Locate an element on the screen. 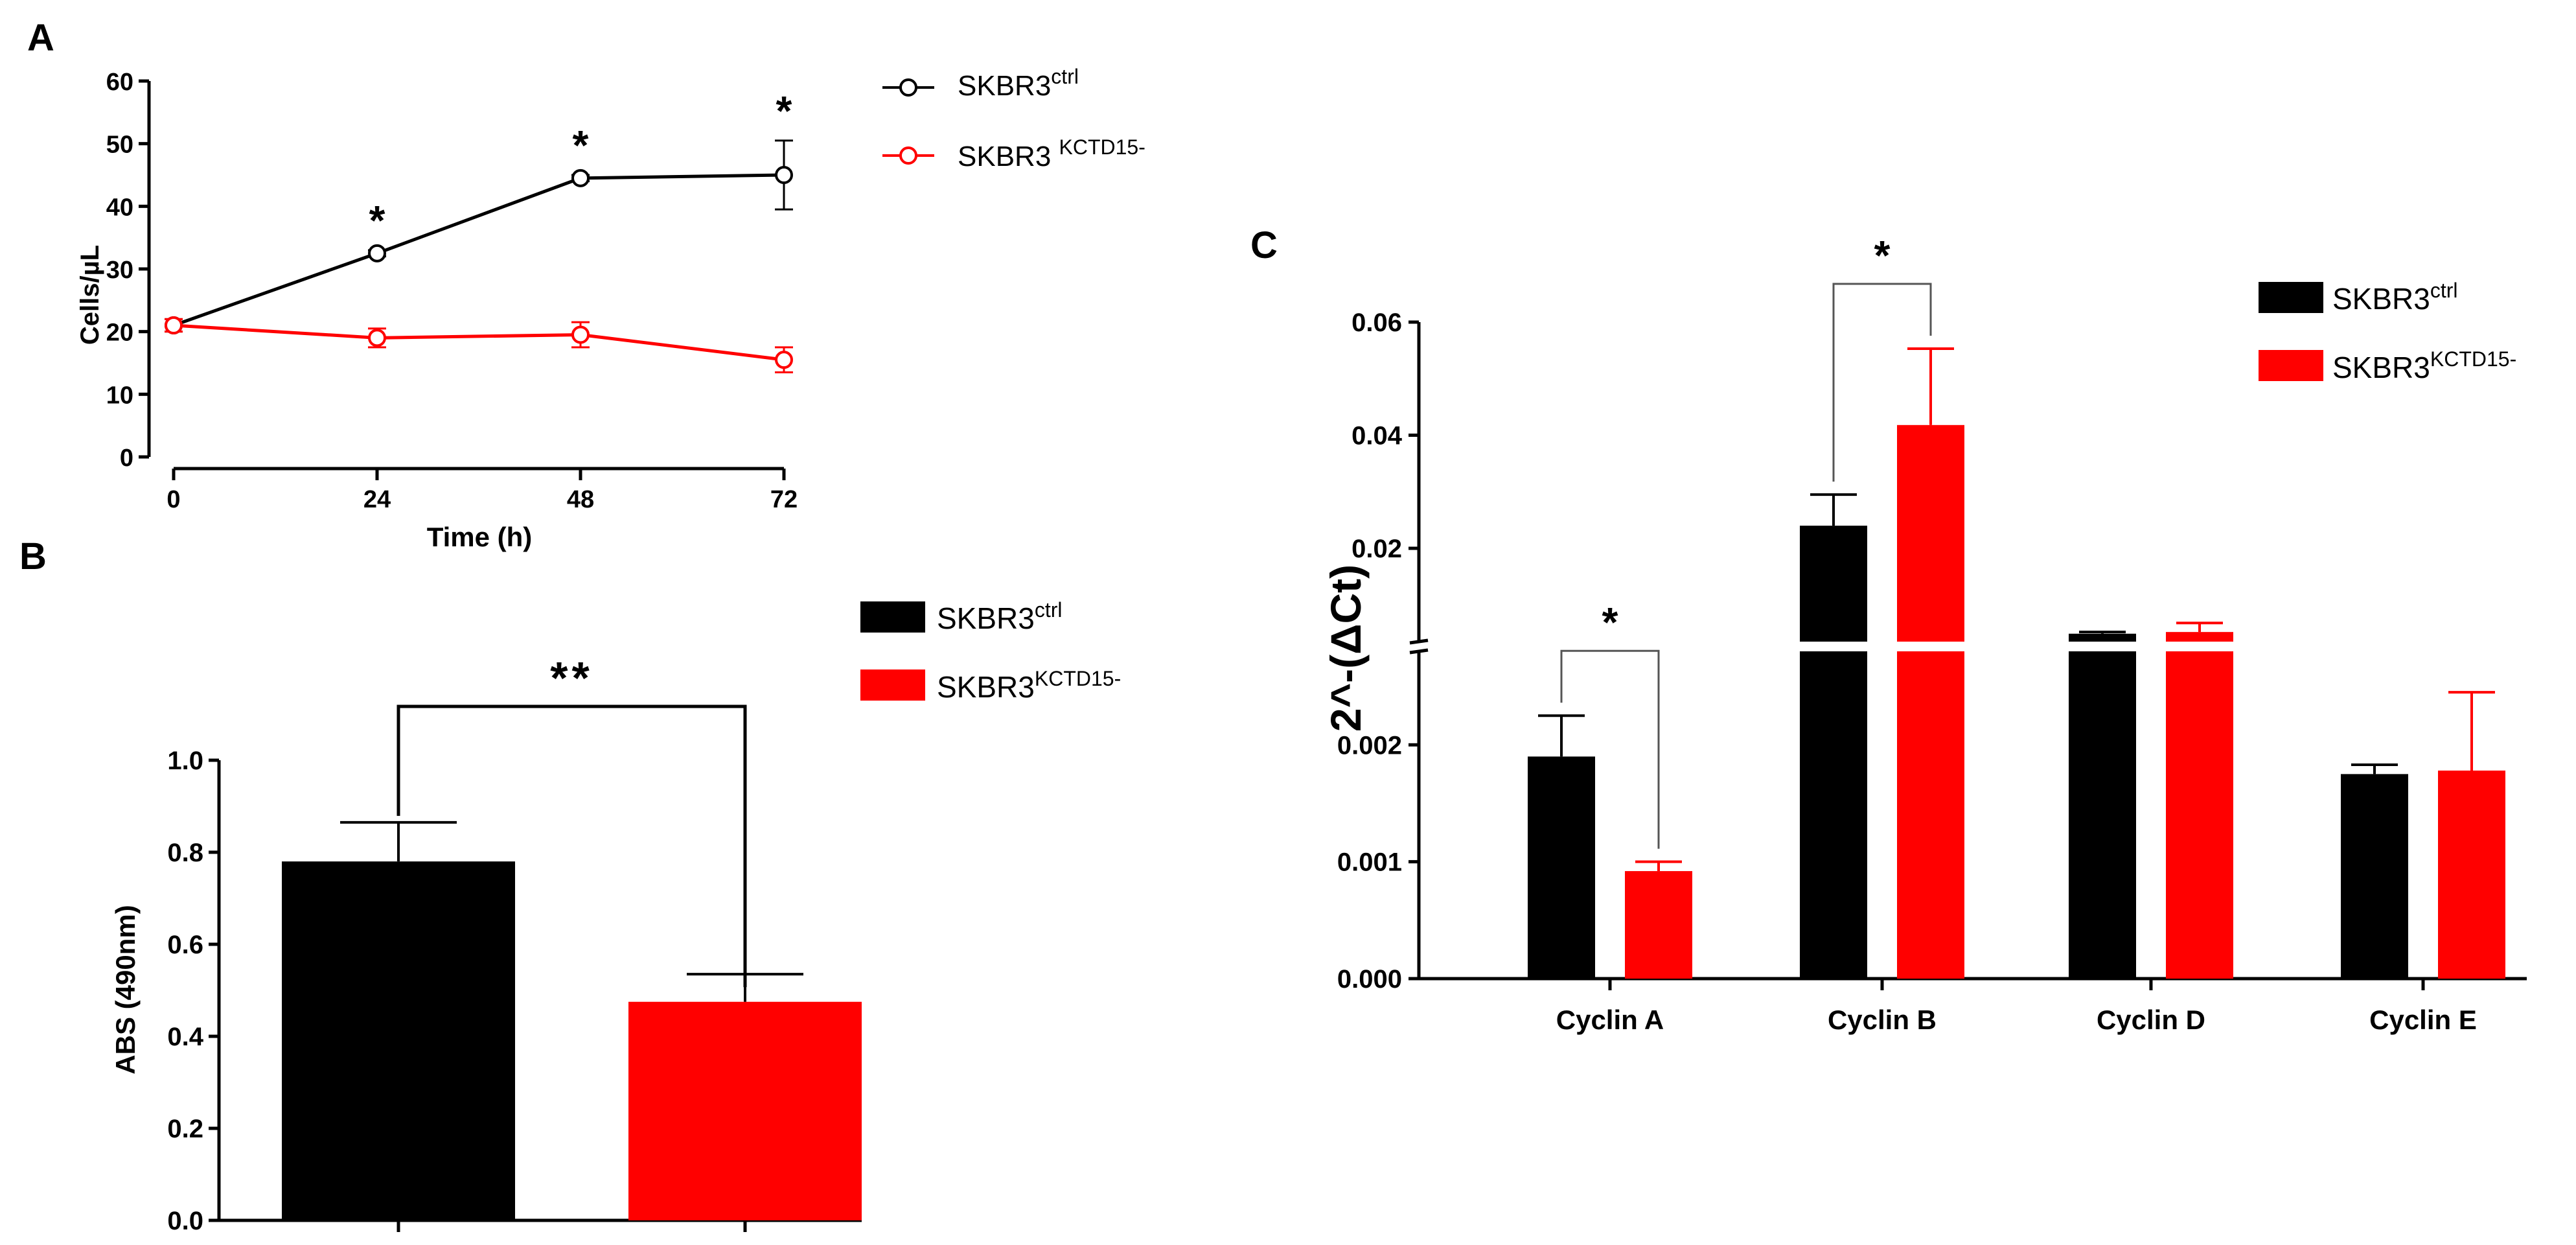  panel-b-y-tick-label: 0.8 is located at coordinates (185, 853).